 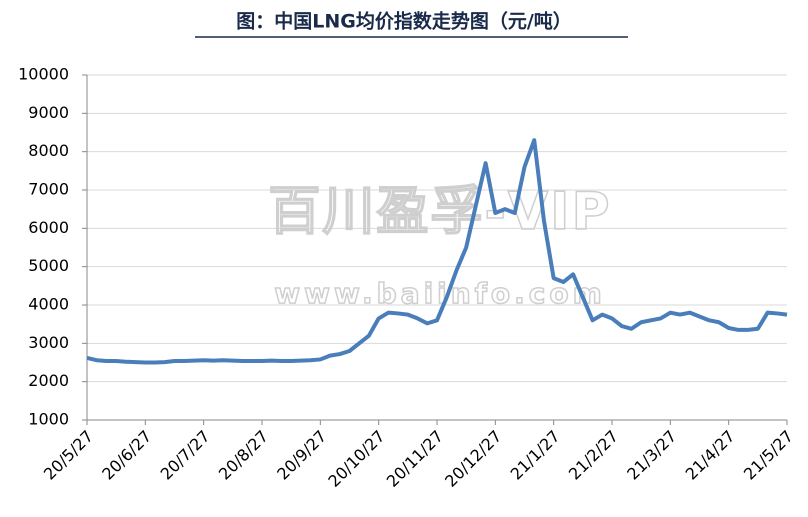 I want to click on x-tick-label: 21/3/27, so click(x=651, y=455).